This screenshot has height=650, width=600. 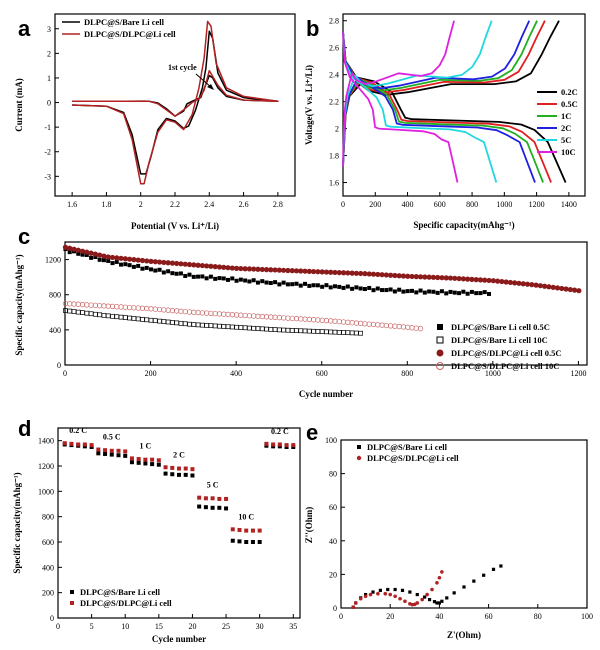 I want to click on xtick-label-c: 200, so click(x=151, y=373).